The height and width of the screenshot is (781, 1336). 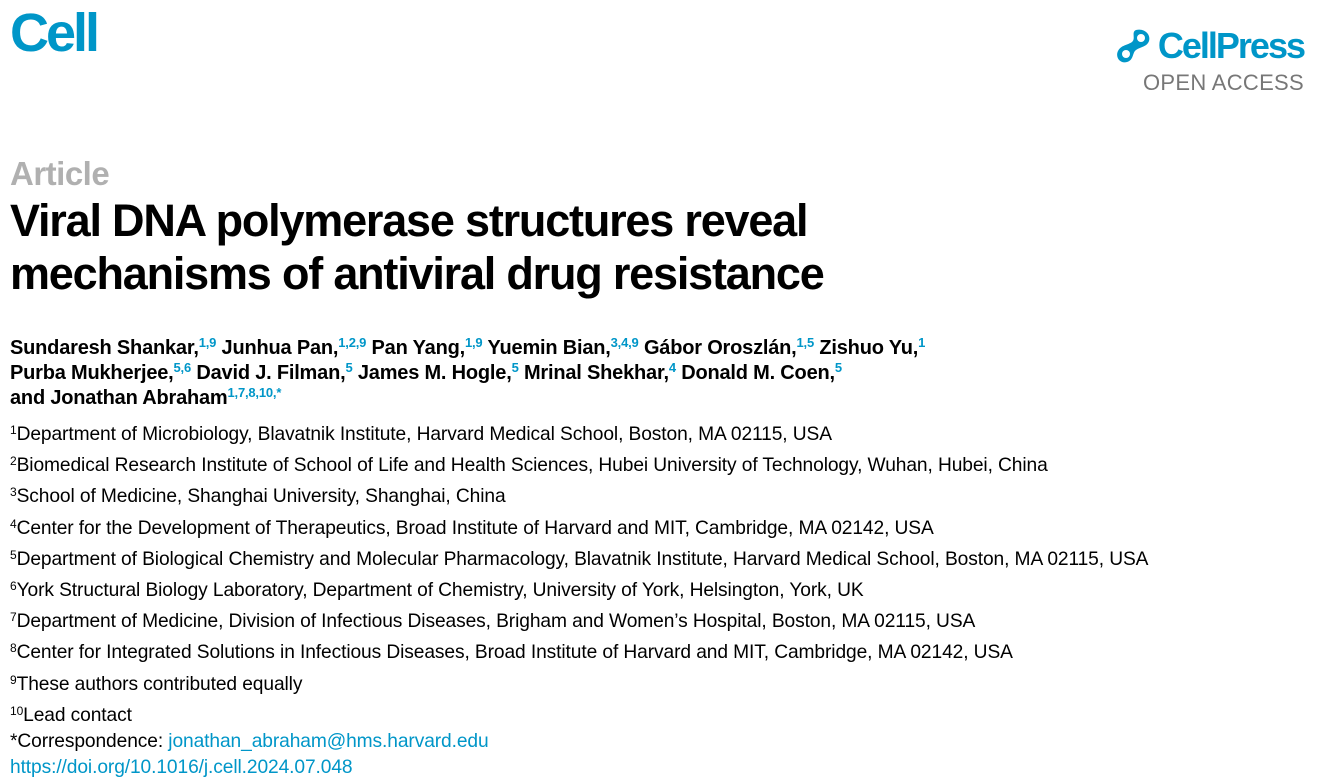 What do you see at coordinates (438, 372) in the screenshot?
I see `author: James M. Hogle,5` at bounding box center [438, 372].